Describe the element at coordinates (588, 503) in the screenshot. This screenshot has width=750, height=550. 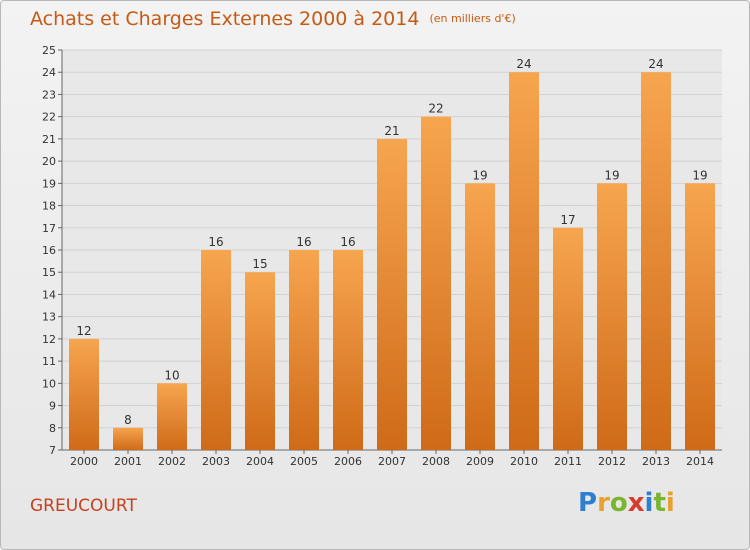
I see `logo-letter: P` at that location.